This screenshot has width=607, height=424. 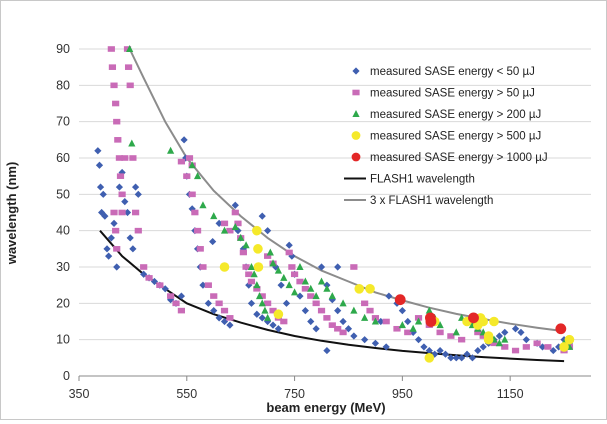 I want to click on y-tick-label: 40, so click(x=63, y=231).